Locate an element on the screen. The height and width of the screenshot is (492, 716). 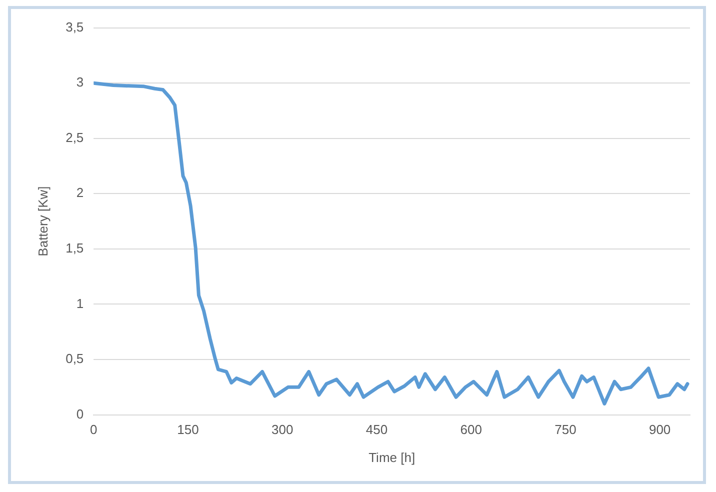
y-tick-label: 3,5 is located at coordinates (75, 26).